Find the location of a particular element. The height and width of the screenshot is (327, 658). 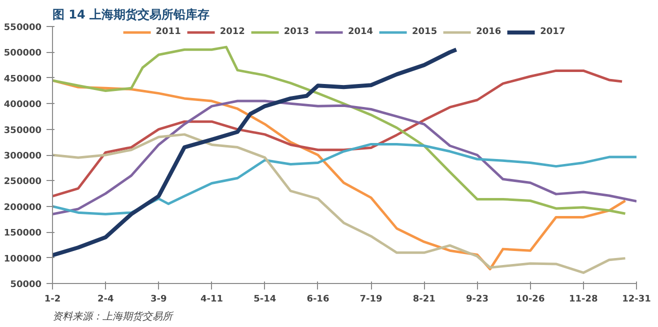

y-tick-label: 200000 is located at coordinates (23, 207).